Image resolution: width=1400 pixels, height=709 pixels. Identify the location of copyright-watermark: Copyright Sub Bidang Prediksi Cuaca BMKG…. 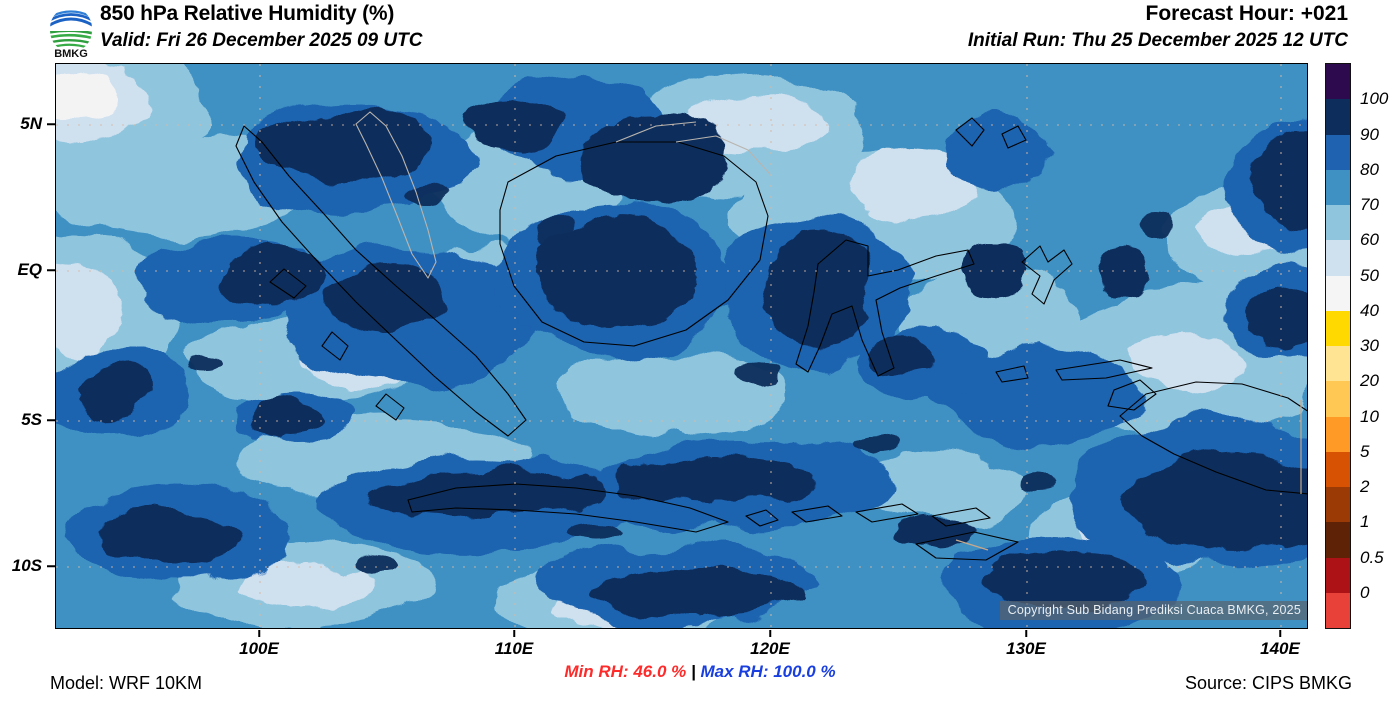
(1153, 610).